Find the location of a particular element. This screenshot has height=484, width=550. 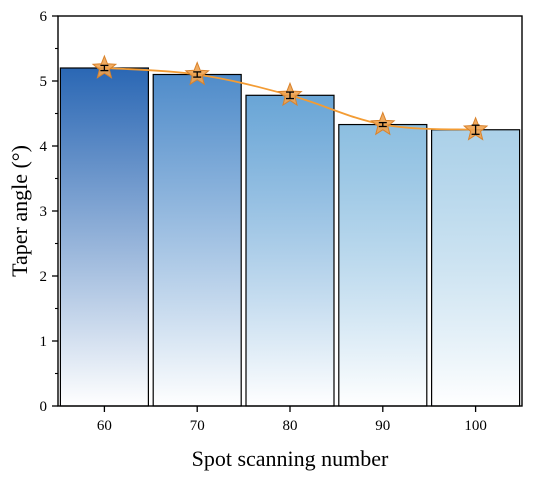

x-tick-label-70: 70 is located at coordinates (197, 426).